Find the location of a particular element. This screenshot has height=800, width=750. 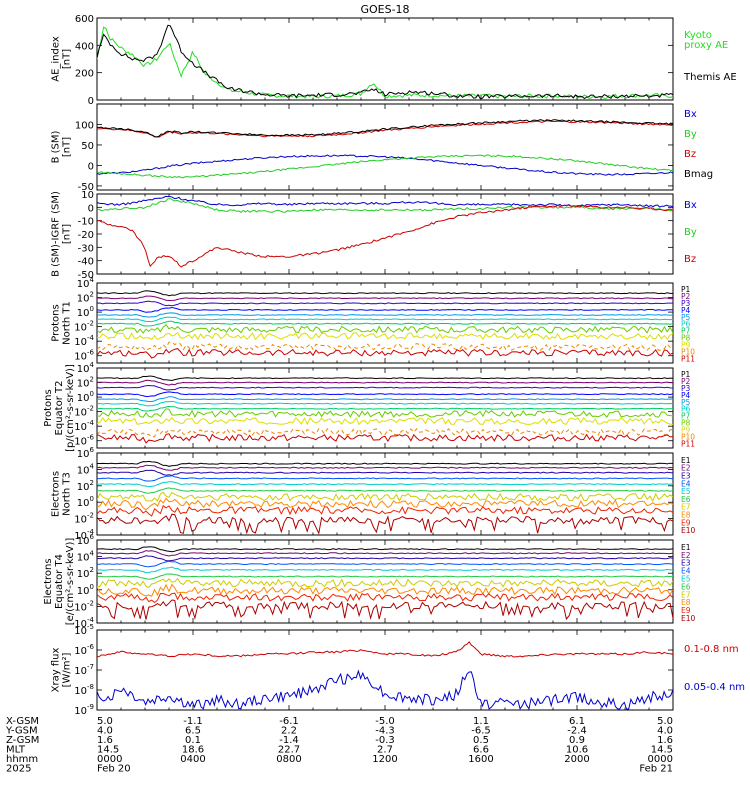

y-tick-label: 0 is located at coordinates (91, 101).